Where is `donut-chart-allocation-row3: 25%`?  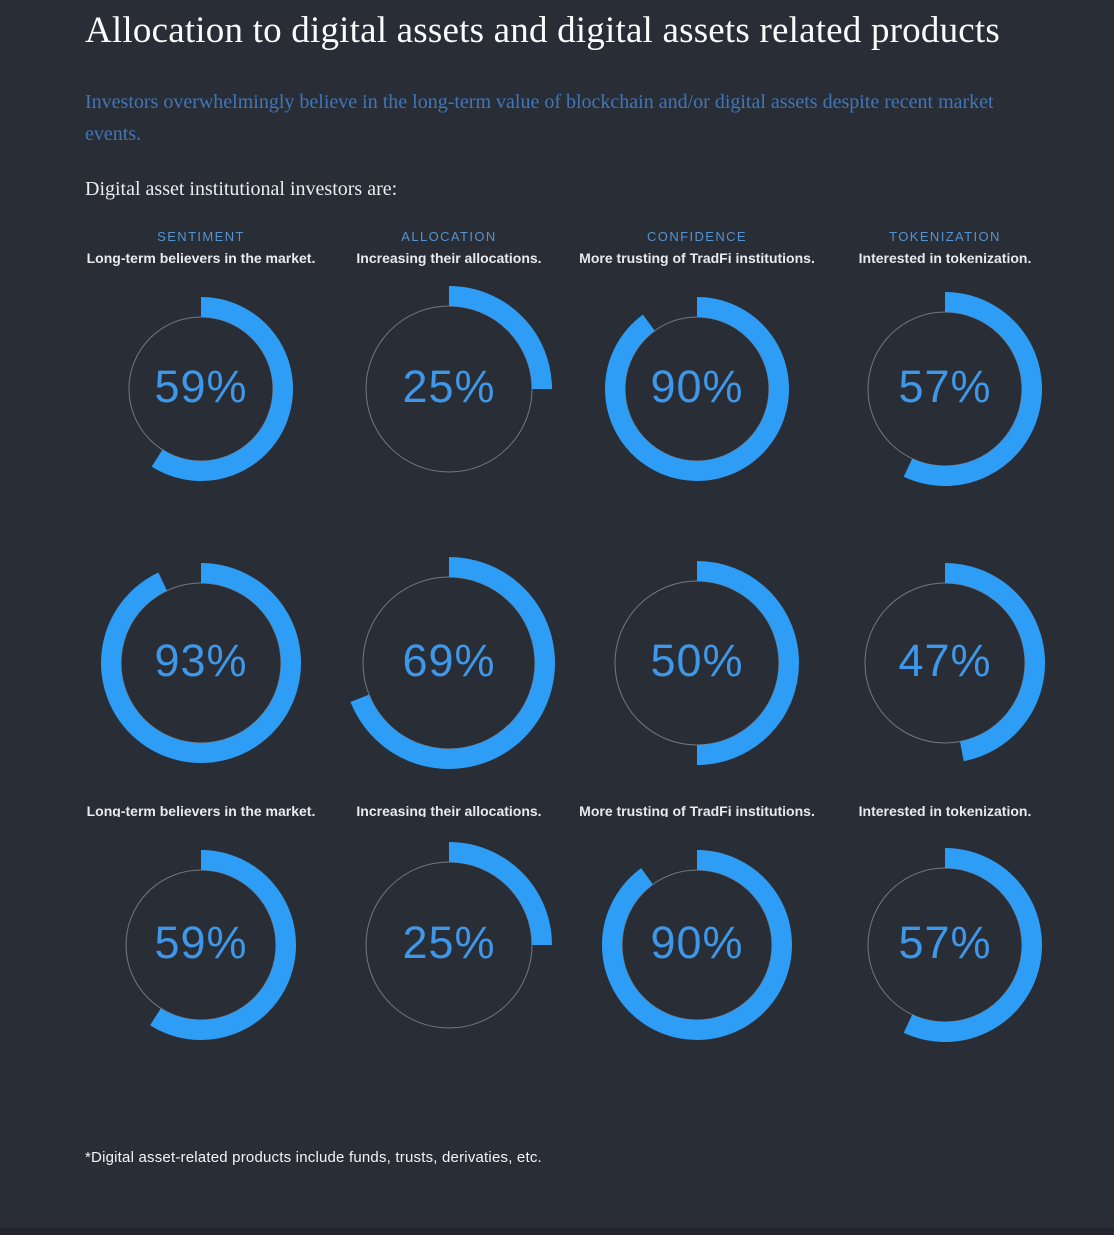
donut-chart-allocation-row3: 25% is located at coordinates (449, 945).